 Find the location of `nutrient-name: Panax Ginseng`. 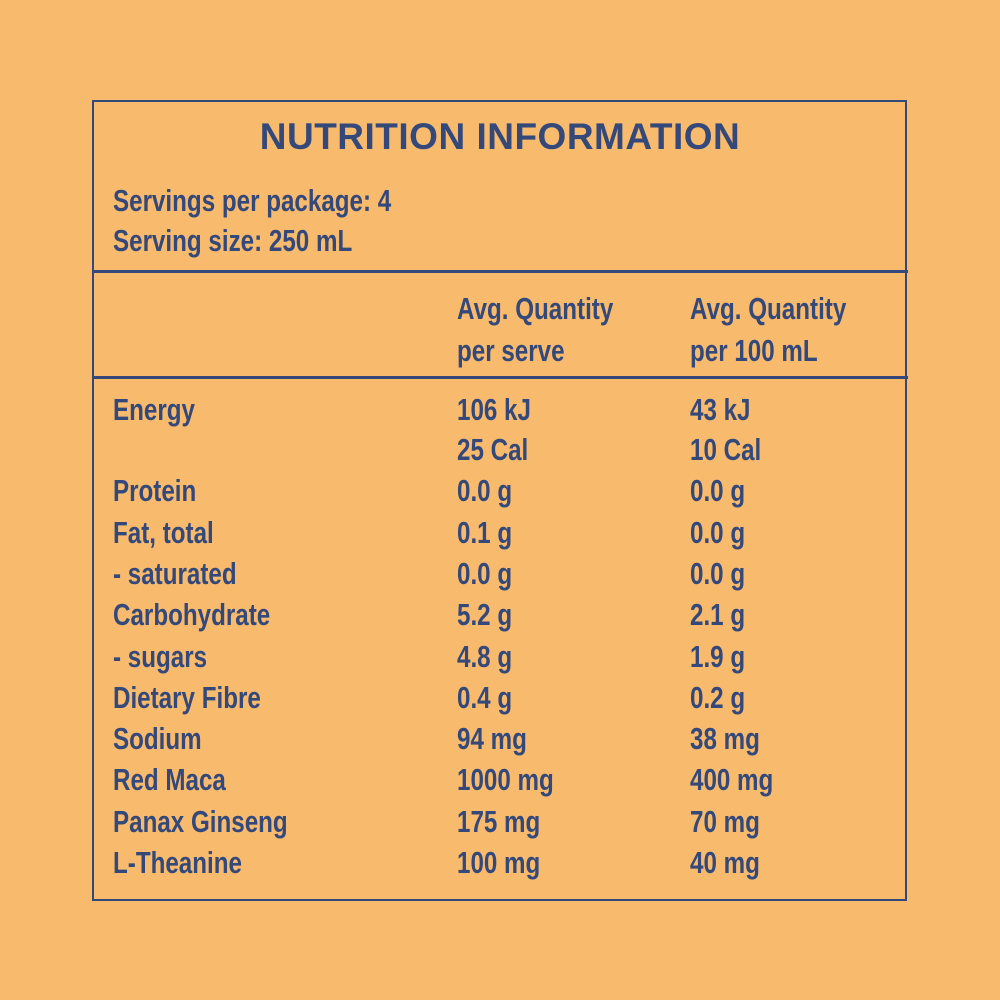

nutrient-name: Panax Ginseng is located at coordinates (200, 821).